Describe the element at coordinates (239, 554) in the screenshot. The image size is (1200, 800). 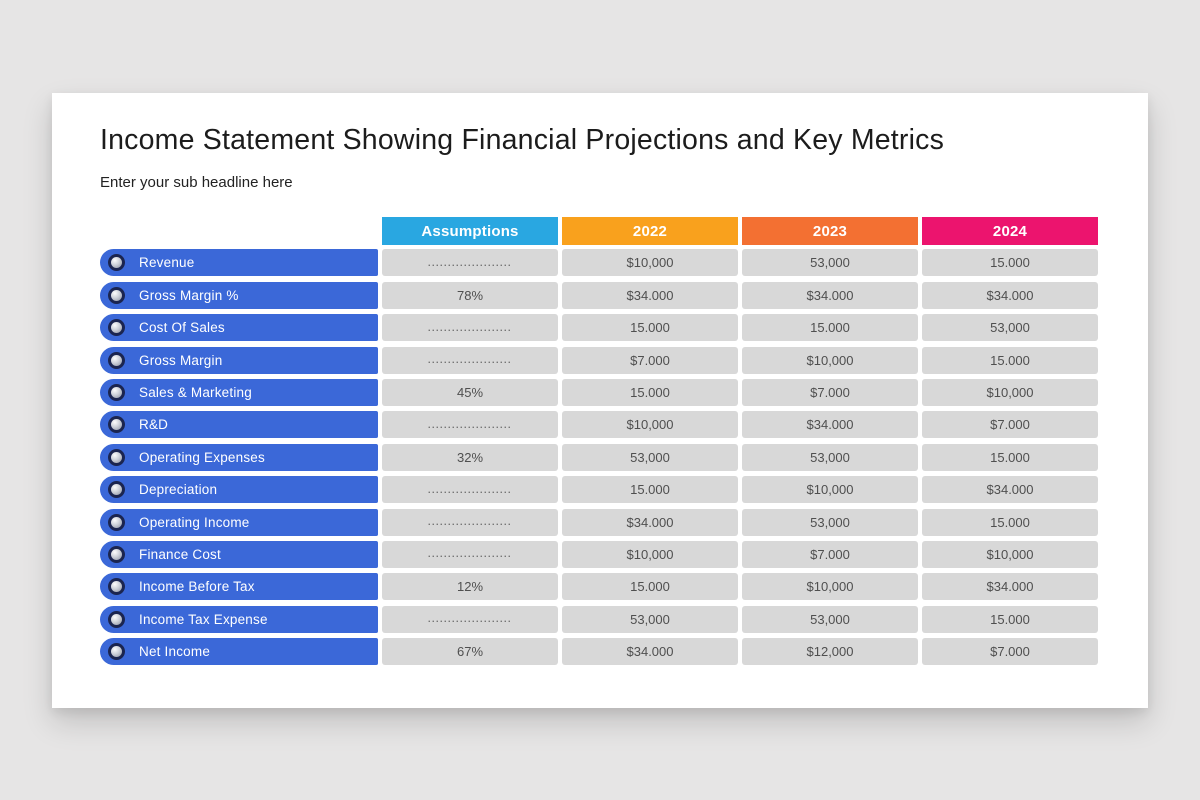
I see `row-label-pill: Finance Cost` at that location.